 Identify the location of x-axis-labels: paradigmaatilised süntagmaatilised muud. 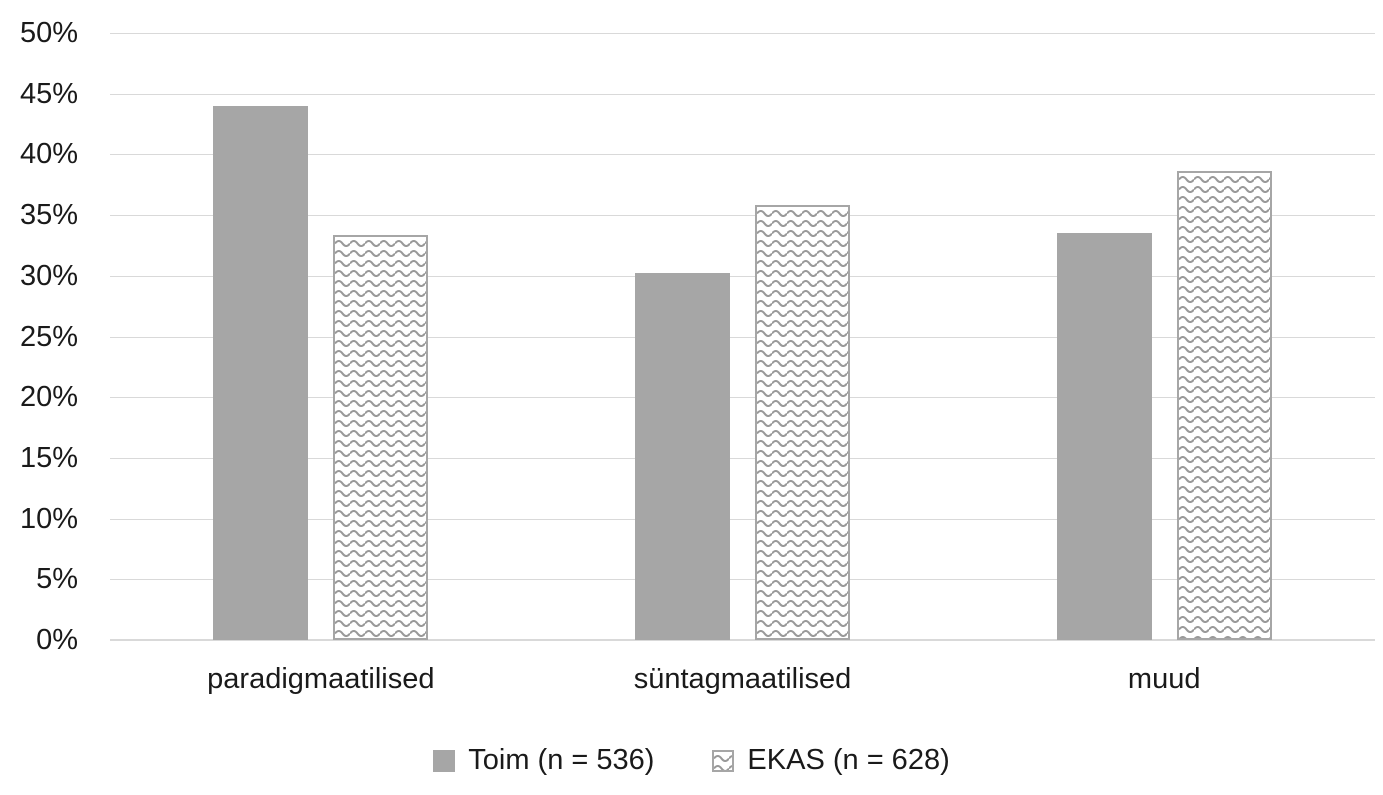
(742, 679).